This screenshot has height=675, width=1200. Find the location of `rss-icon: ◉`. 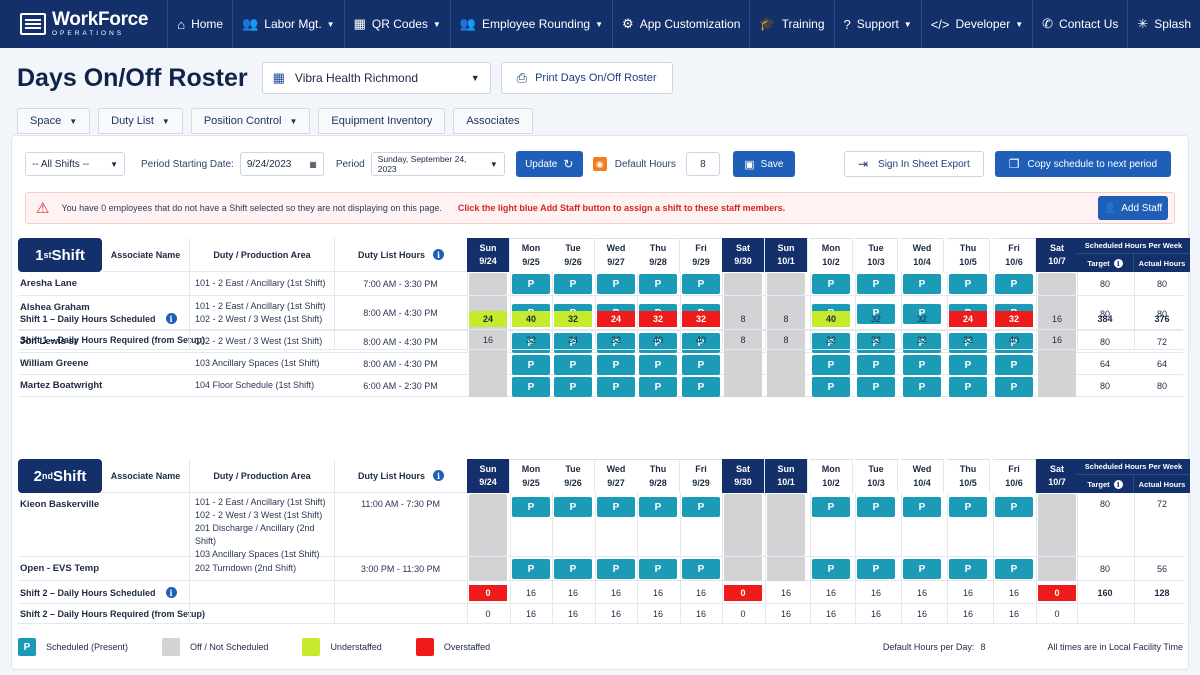

rss-icon: ◉ is located at coordinates (599, 164).